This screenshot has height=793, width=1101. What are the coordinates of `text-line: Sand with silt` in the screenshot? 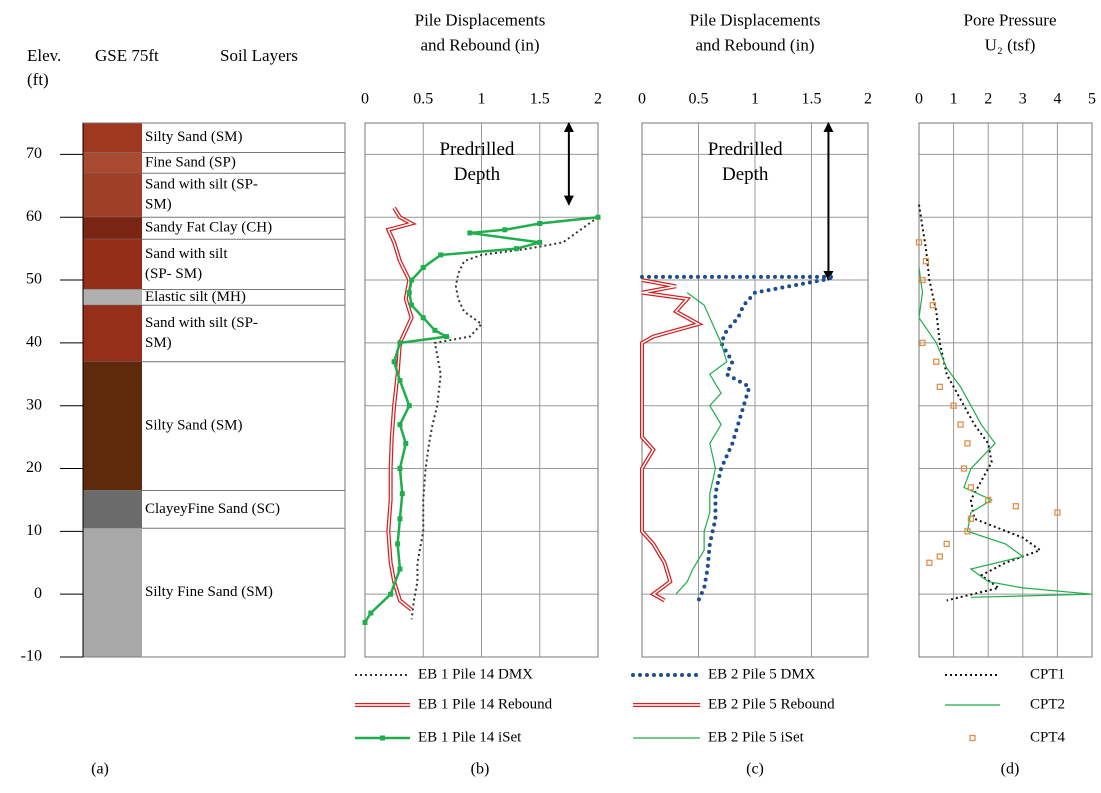 It's located at (186, 254).